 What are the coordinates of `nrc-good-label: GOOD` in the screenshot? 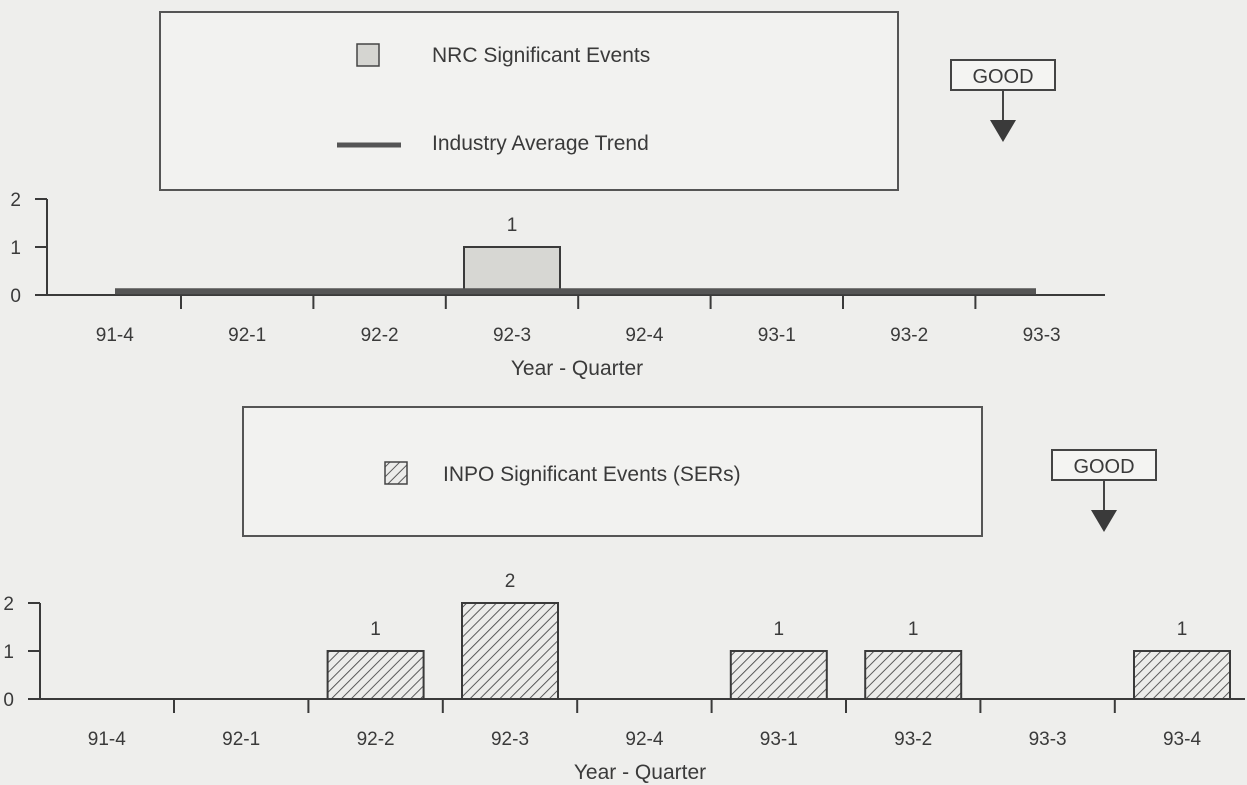 It's located at (1002, 77).